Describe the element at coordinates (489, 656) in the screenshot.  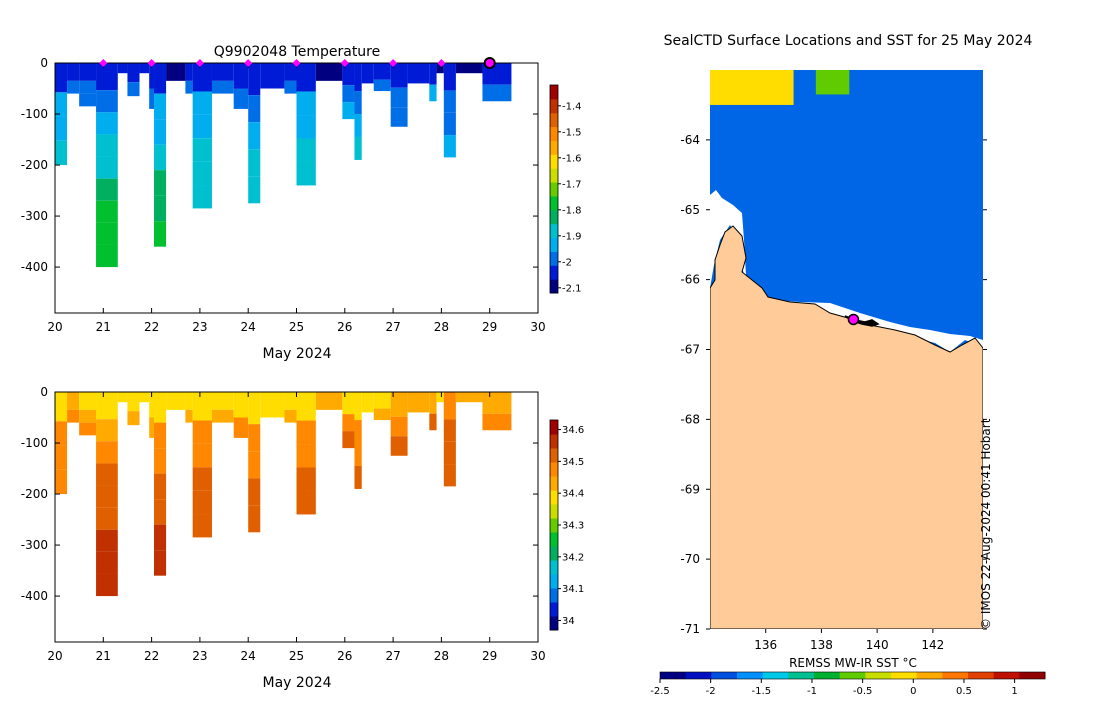
I see `x-tick-label: 29` at that location.